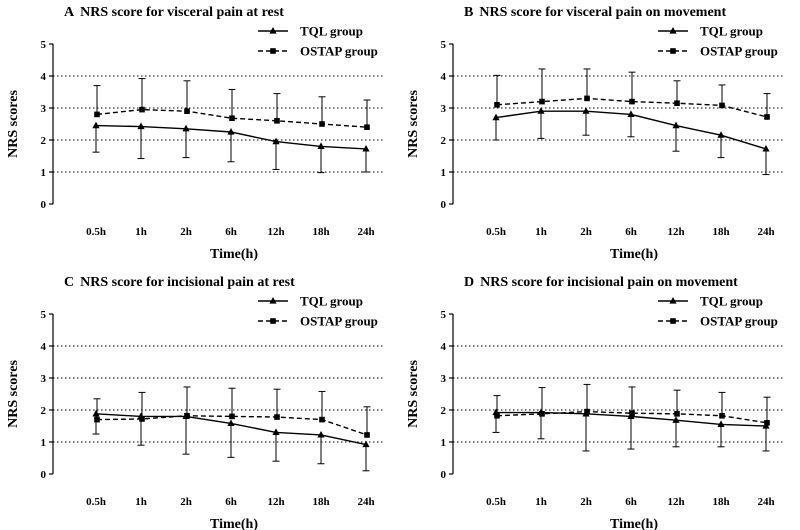 The image size is (800, 530). Describe the element at coordinates (174, 12) in the screenshot. I see `chart-title: A NRS score for visceral pain at rest` at that location.